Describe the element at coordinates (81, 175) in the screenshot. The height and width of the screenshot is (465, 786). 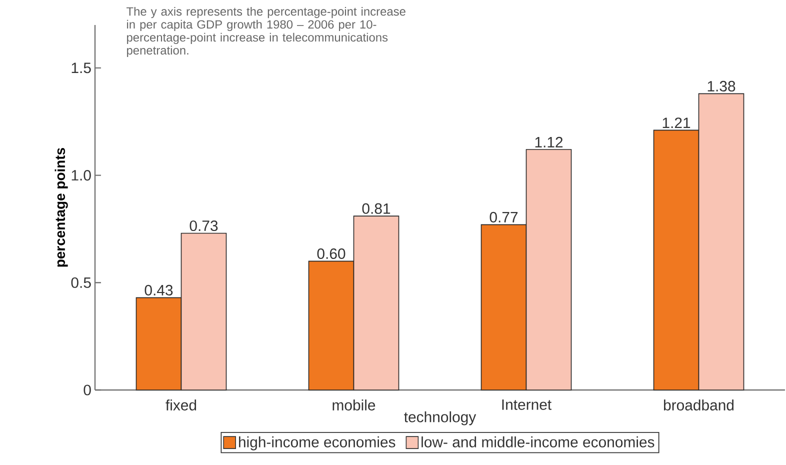
I see `y-tick-label: 1.0` at that location.